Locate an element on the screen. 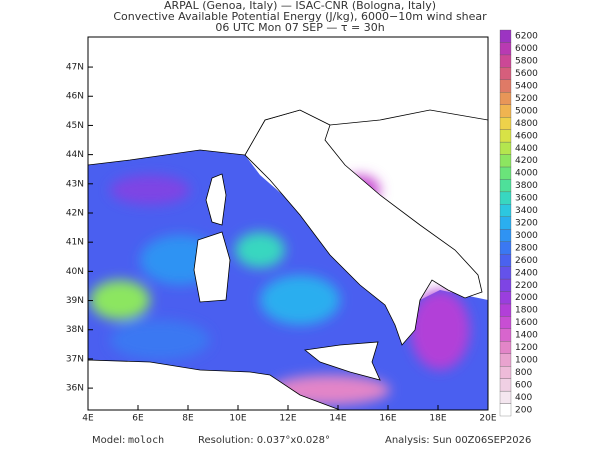 Image resolution: width=600 pixels, height=450 pixels. y-tick-label: 42N is located at coordinates (75, 213).